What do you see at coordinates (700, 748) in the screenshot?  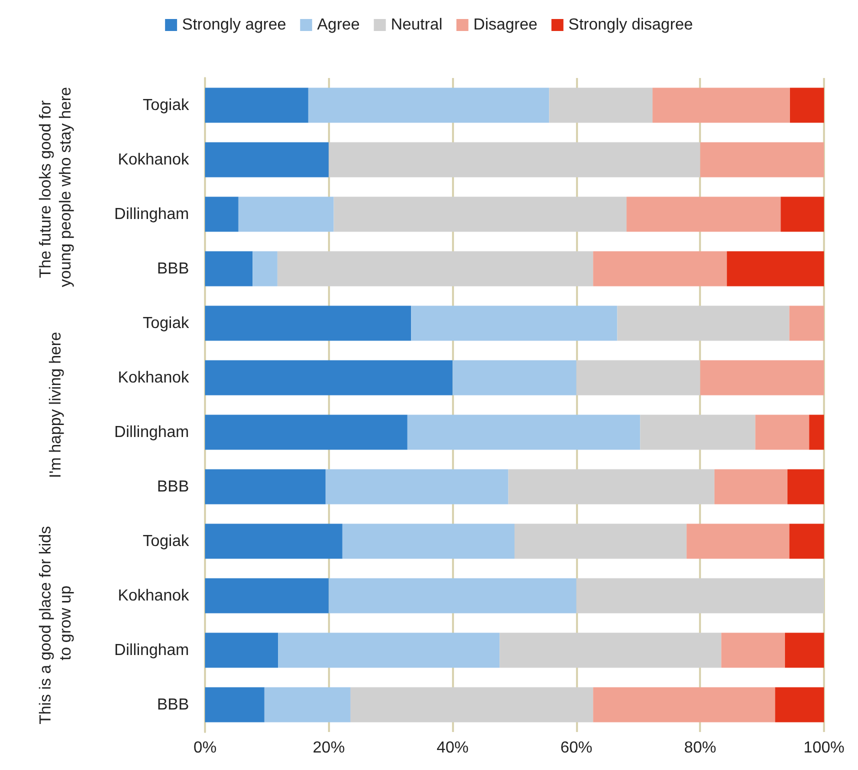 I see `x-tick-label: 80%` at bounding box center [700, 748].